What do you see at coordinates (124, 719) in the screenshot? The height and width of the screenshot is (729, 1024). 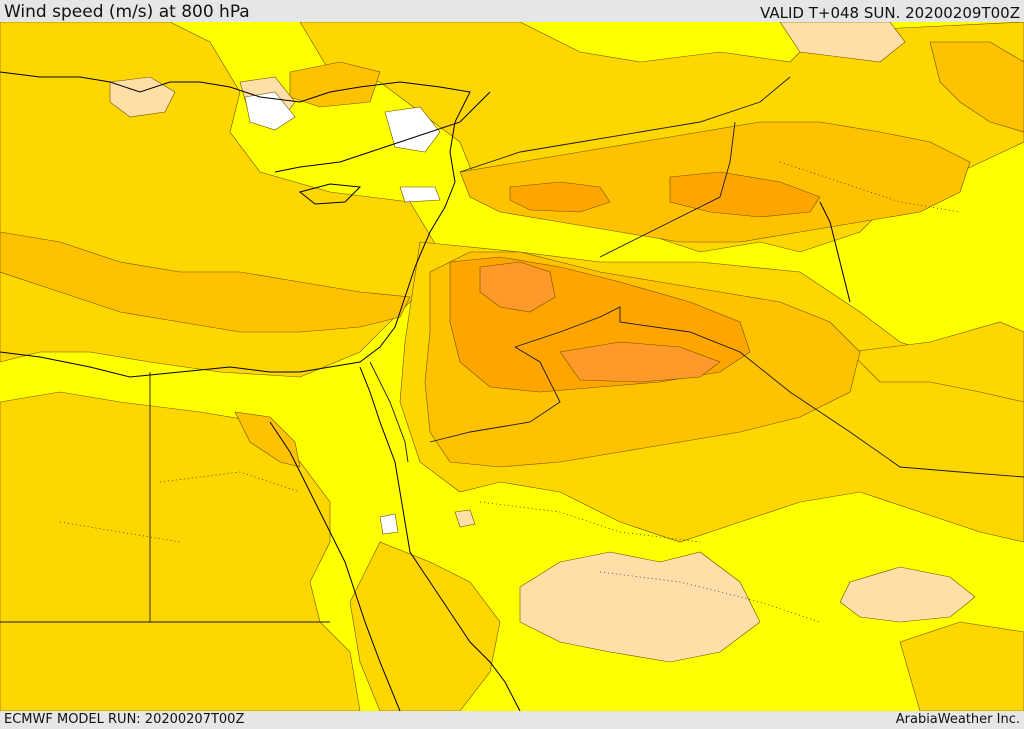 I see `model-run-label: ECMWF MODEL RUN: 20200207T00Z` at bounding box center [124, 719].